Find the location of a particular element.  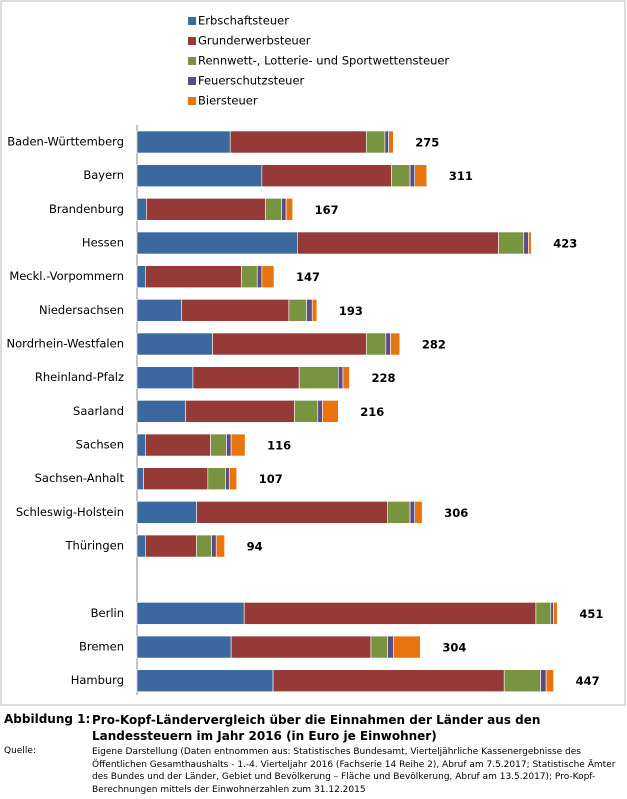

y-tick-label: Brandenburg is located at coordinates (86, 209).